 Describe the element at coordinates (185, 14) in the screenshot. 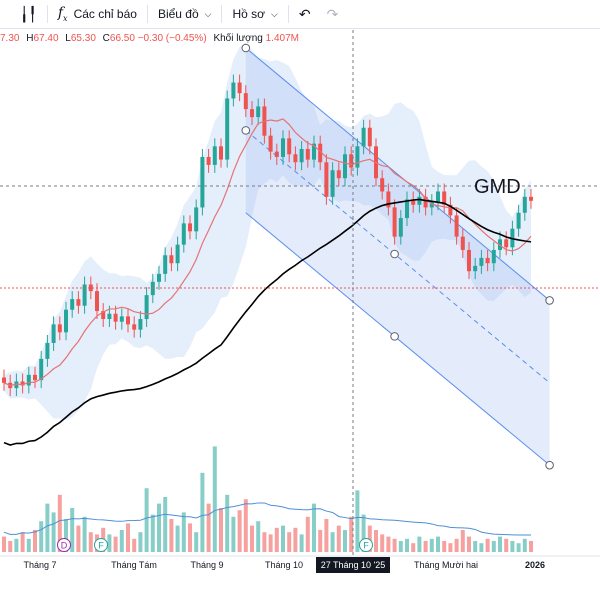

I see `chart-menu-button: Biểu đồ ⌵` at that location.